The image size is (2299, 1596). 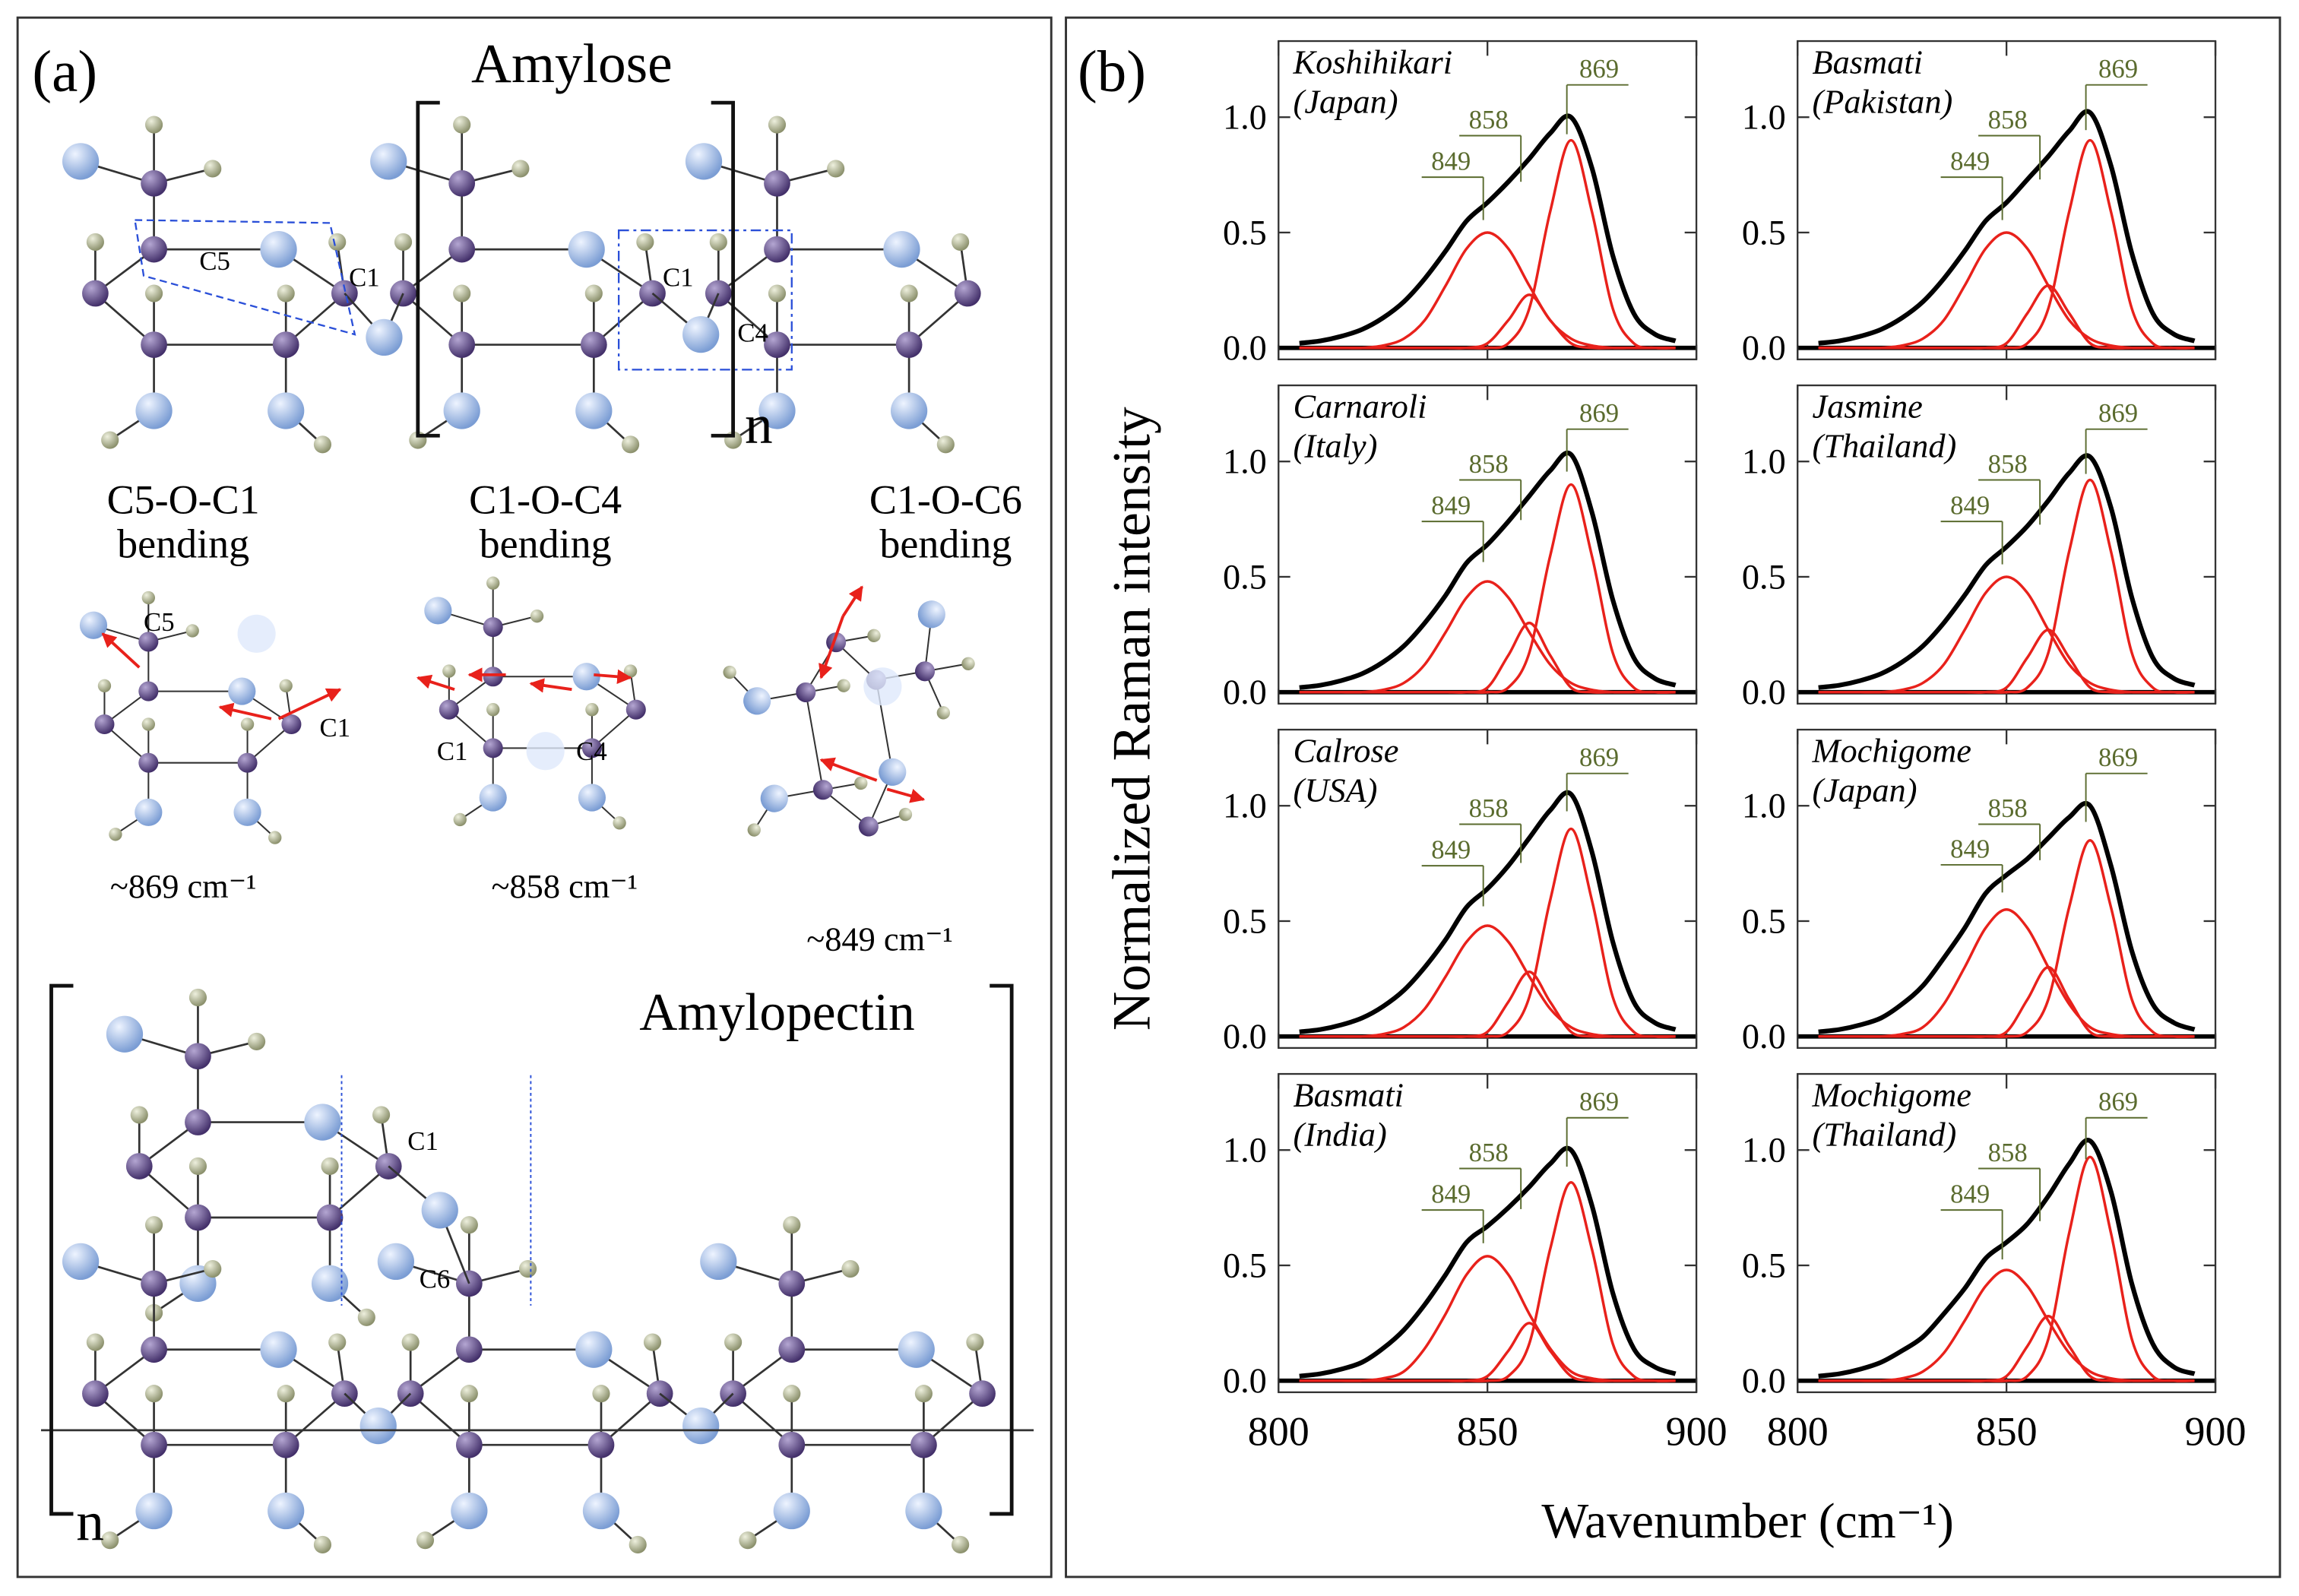 I want to click on atom-label: C5, so click(x=215, y=261).